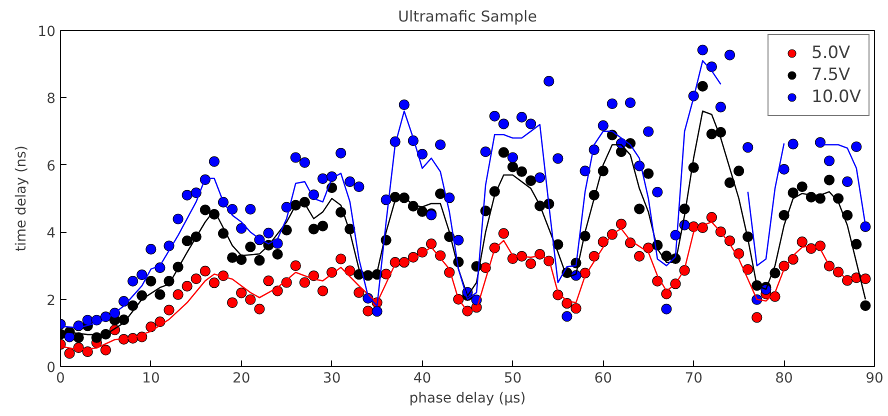 This screenshot has width=888, height=416. I want to click on x-tick-label: 90, so click(875, 378).